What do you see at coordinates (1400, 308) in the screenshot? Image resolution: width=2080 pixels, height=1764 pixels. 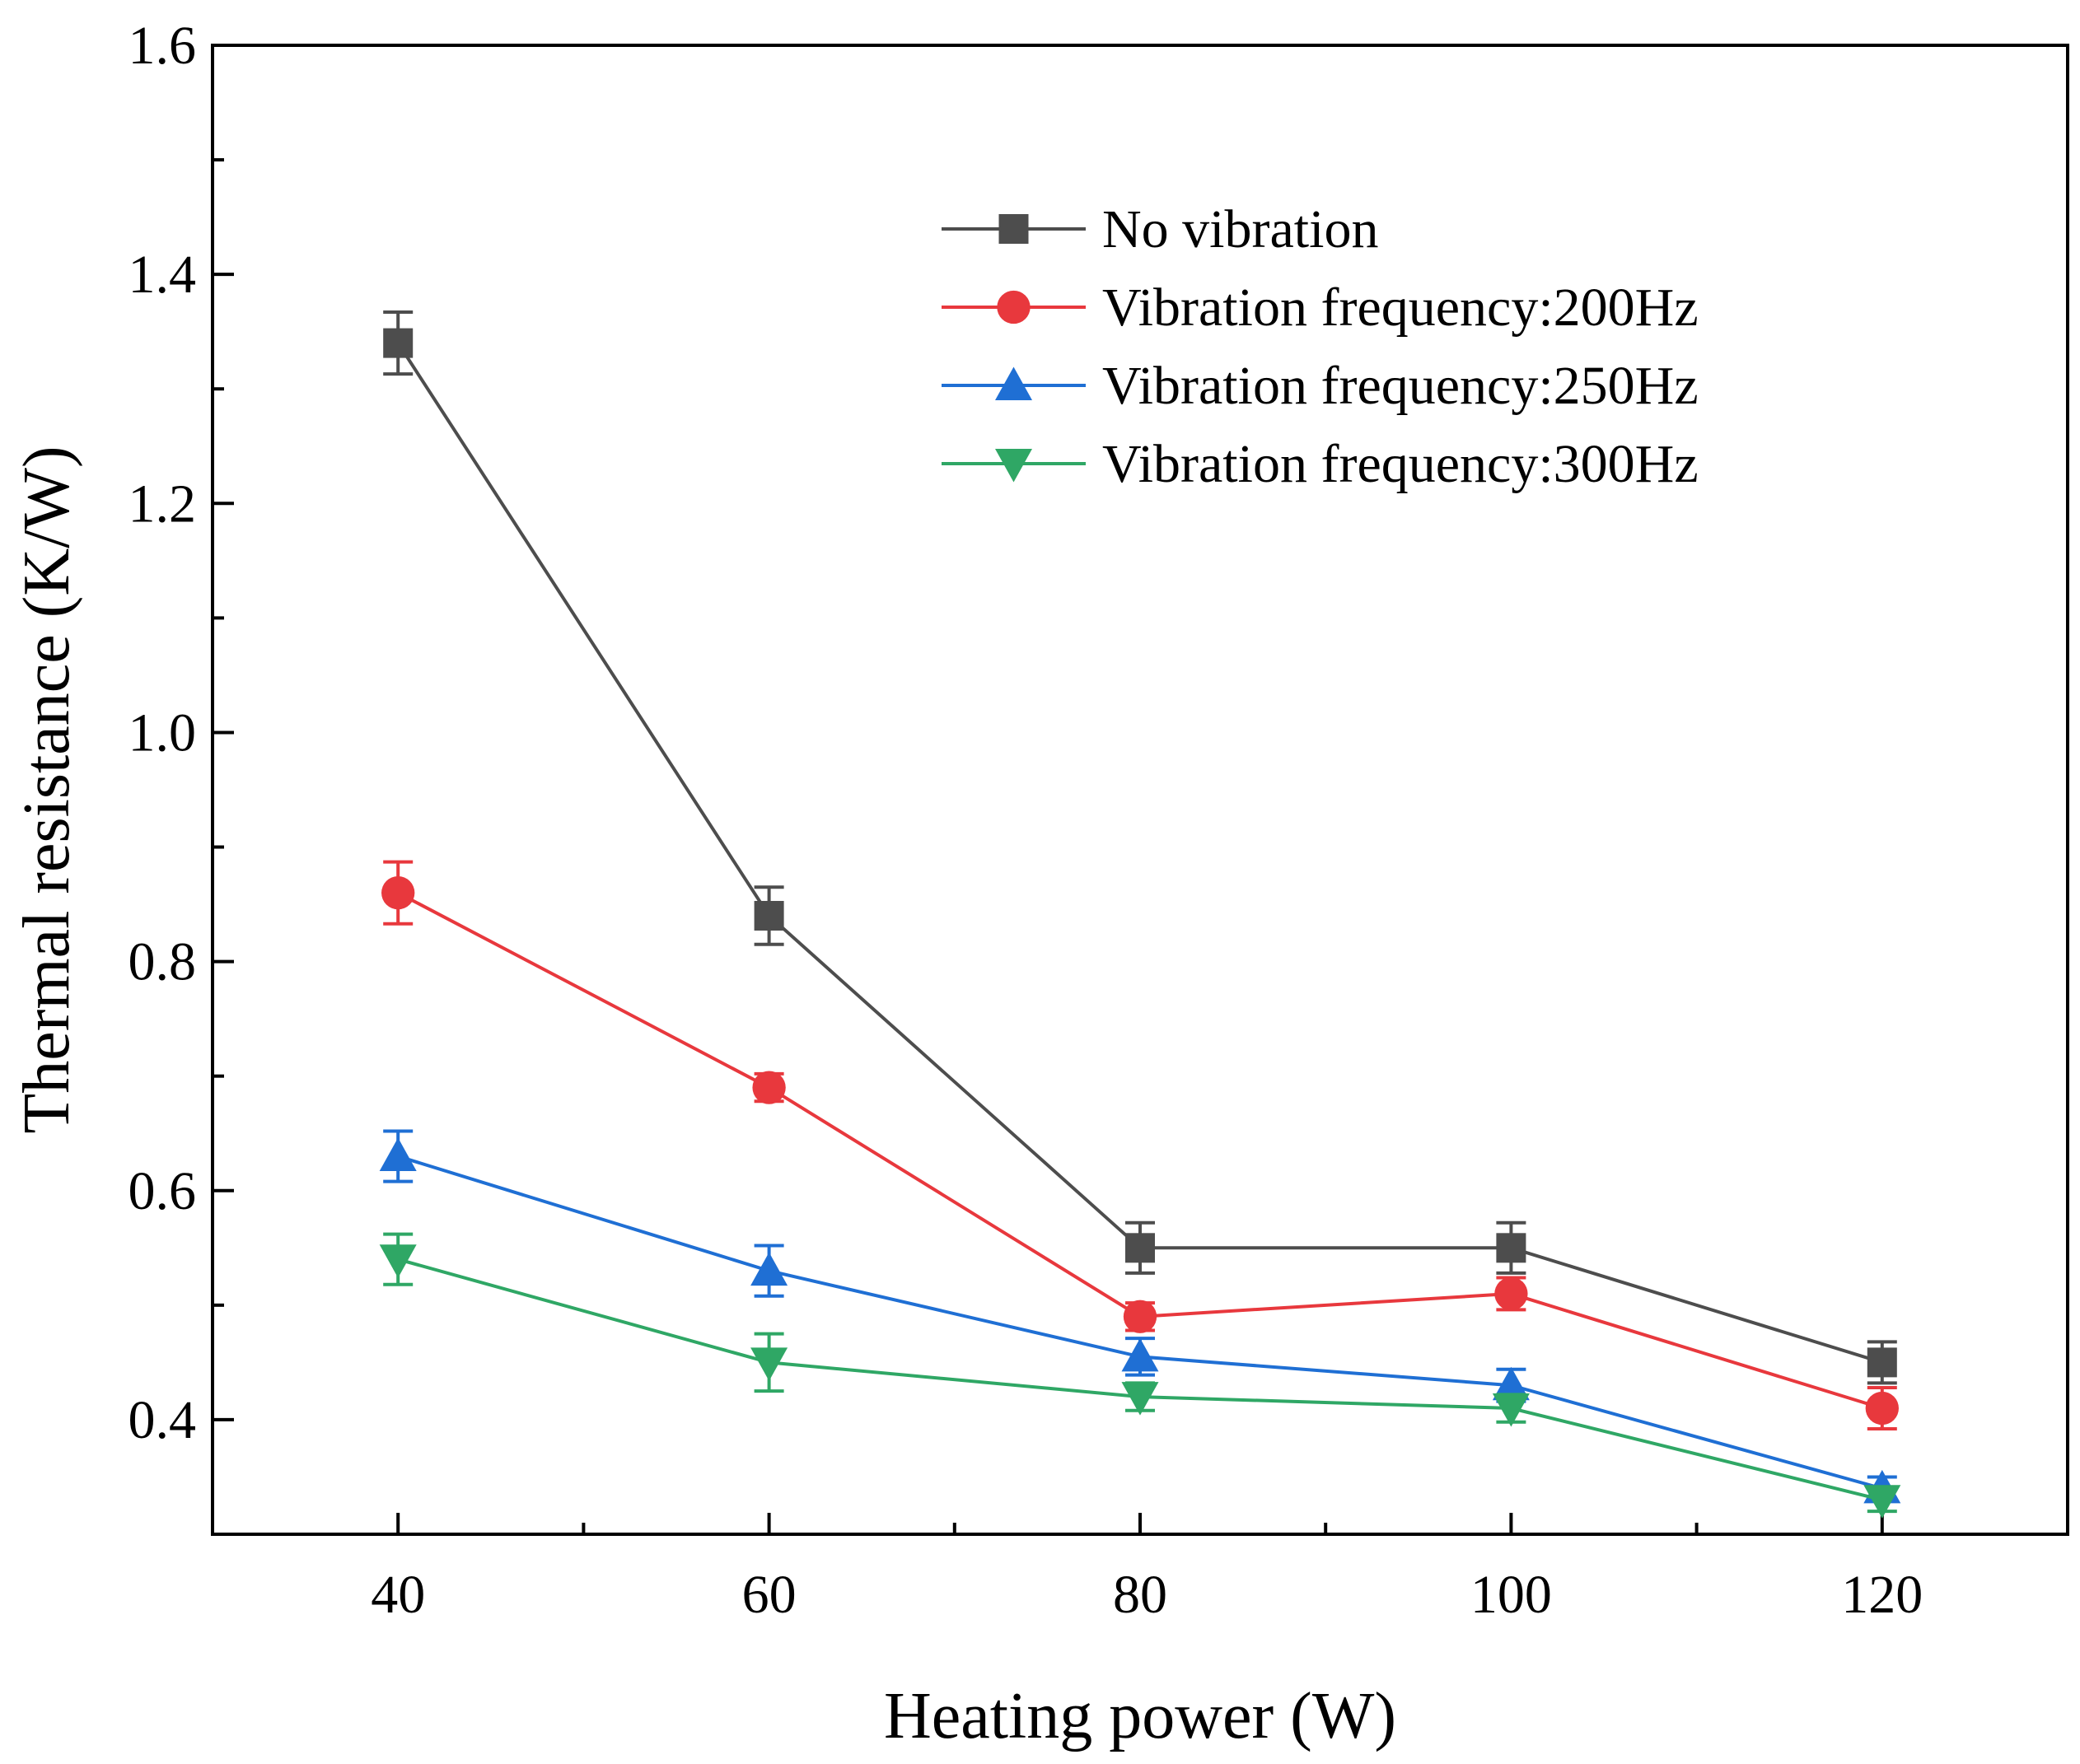 I see `legend-label: Vibration frequency:200Hz` at bounding box center [1400, 308].